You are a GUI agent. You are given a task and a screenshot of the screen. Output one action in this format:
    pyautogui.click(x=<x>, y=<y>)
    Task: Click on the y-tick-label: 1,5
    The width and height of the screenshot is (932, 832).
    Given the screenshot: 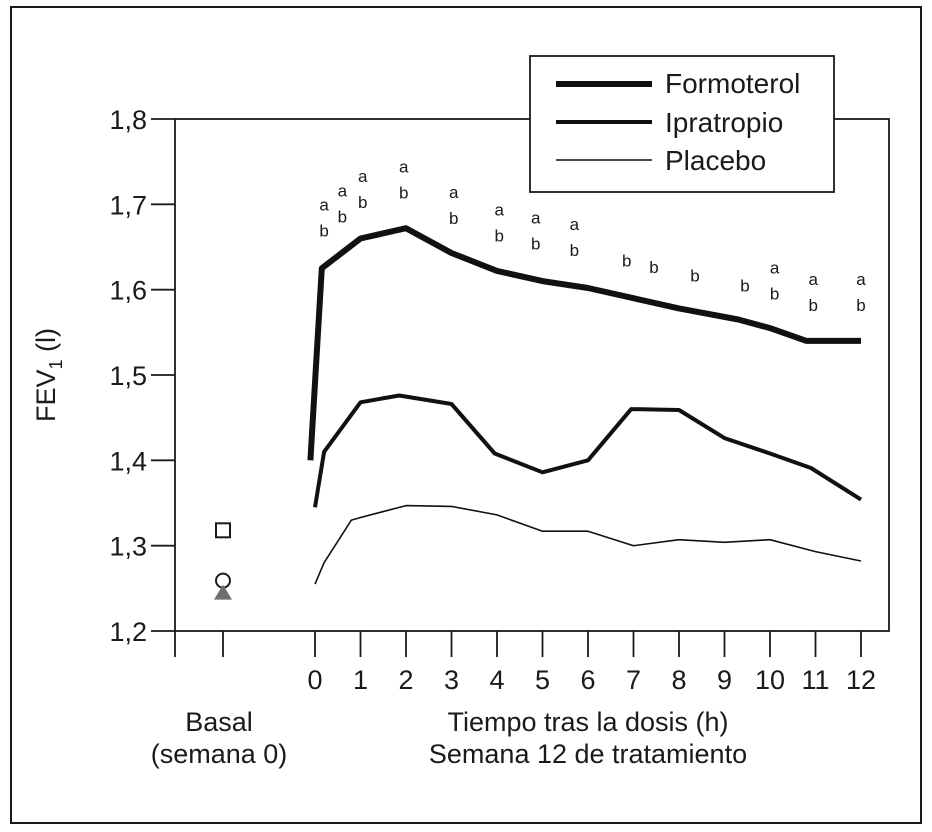 What is the action you would take?
    pyautogui.click(x=128, y=376)
    